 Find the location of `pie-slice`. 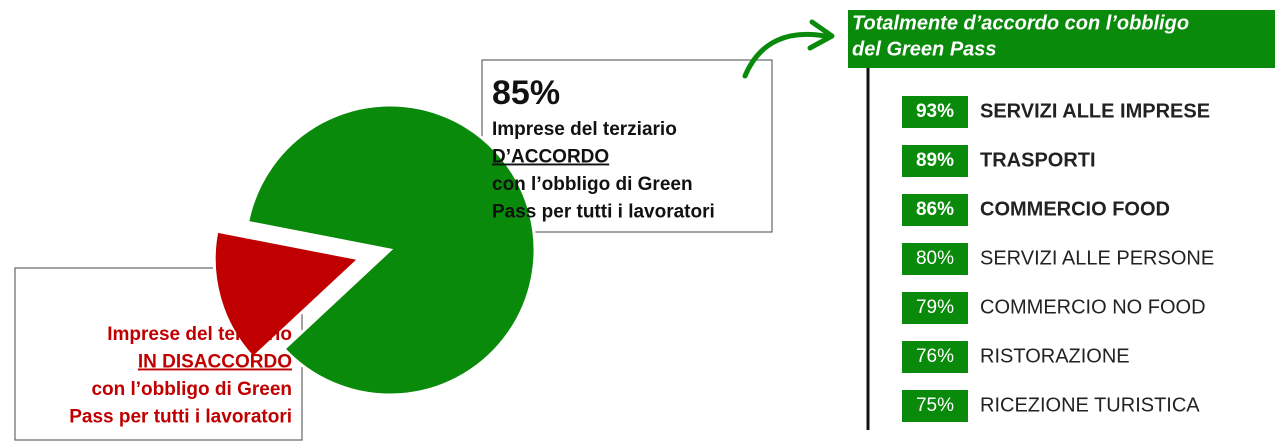

pie-slice is located at coordinates (287, 294).